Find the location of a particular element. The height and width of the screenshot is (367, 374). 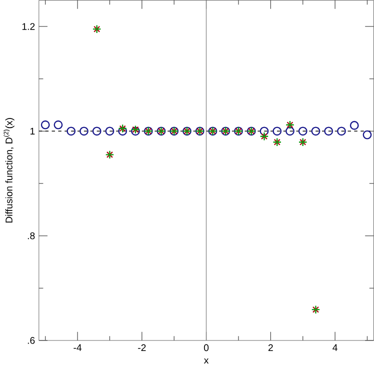

x-axis-title: x is located at coordinates (206, 361).